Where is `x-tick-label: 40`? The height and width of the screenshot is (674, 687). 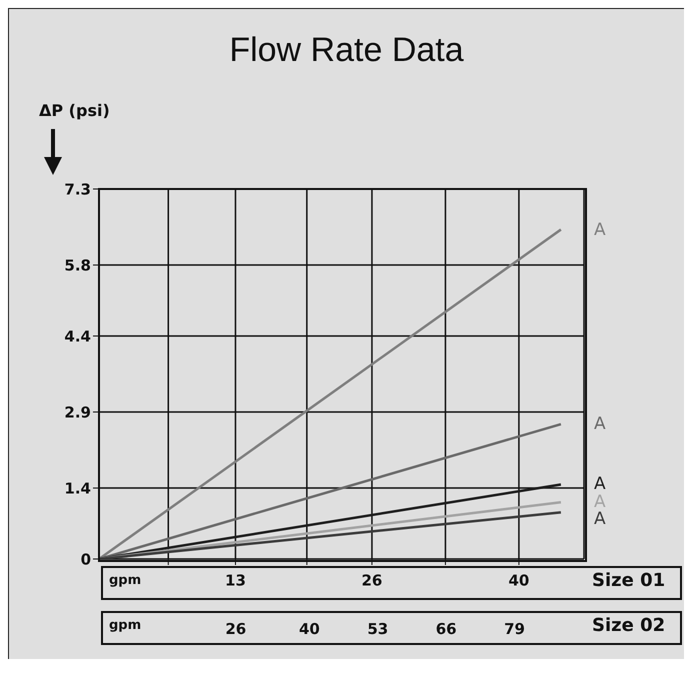
x-tick-label: 40 is located at coordinates (519, 581).